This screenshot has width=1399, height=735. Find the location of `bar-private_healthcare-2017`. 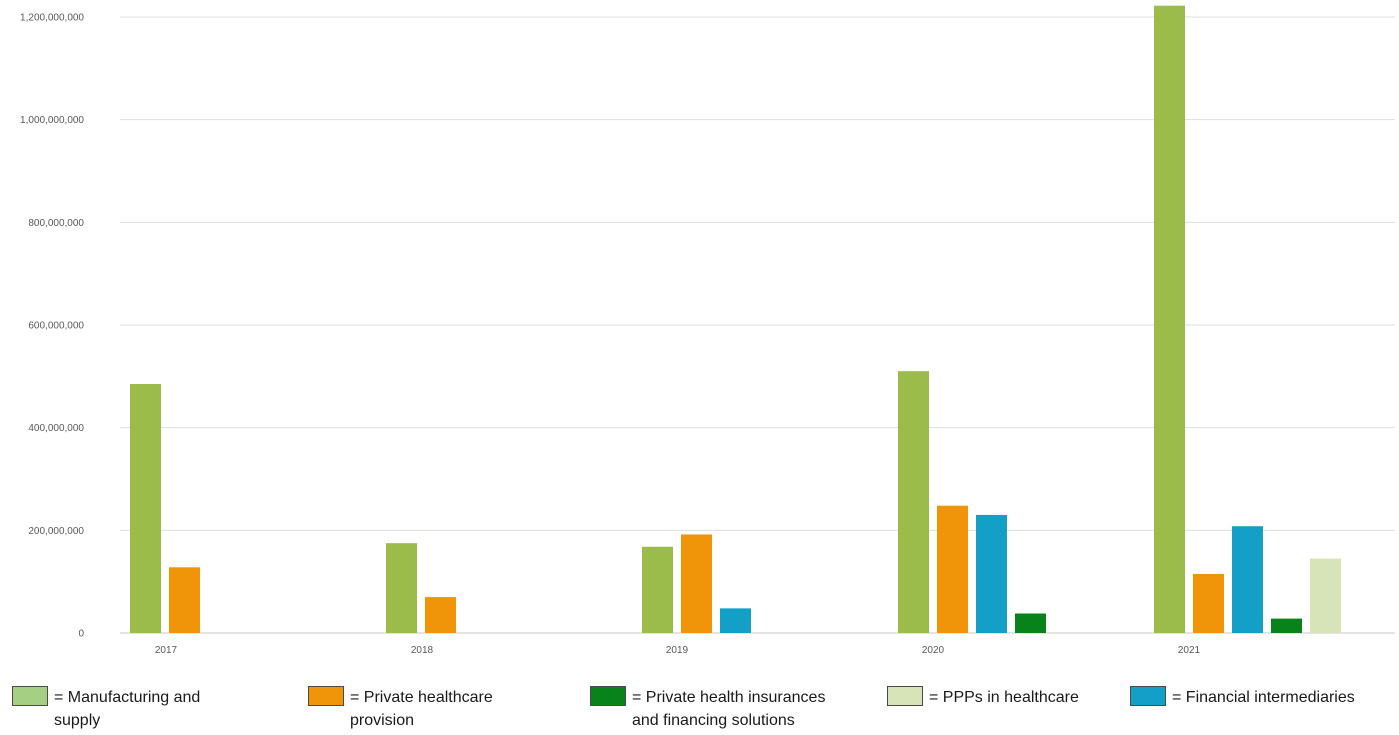

bar-private_healthcare-2017 is located at coordinates (184, 600).